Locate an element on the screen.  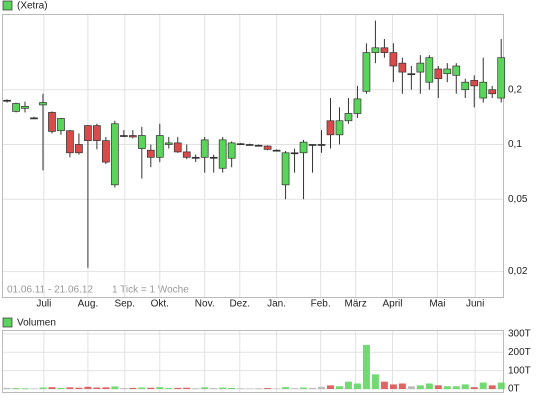
y-tick-label: 0,02 is located at coordinates (518, 271).